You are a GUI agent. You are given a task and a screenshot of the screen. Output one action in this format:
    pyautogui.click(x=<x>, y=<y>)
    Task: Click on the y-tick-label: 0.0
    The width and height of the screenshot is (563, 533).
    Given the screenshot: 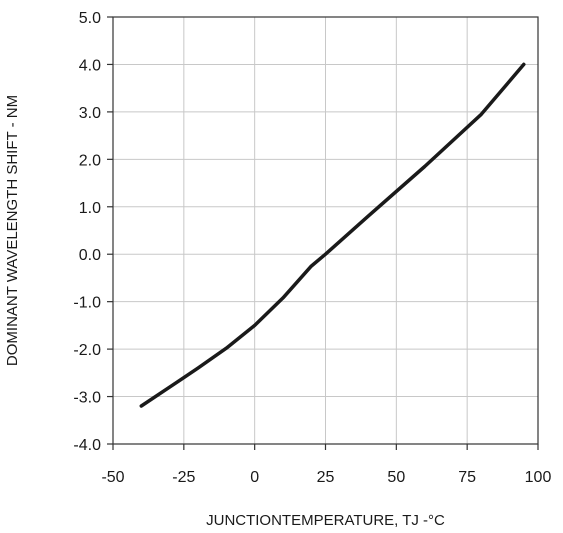 What is the action you would take?
    pyautogui.click(x=90, y=255)
    